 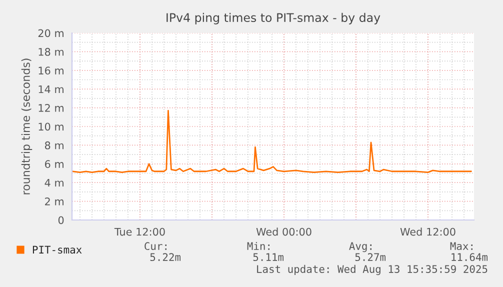 I want to click on x-tick-label: Tue 12:00, so click(x=139, y=232).